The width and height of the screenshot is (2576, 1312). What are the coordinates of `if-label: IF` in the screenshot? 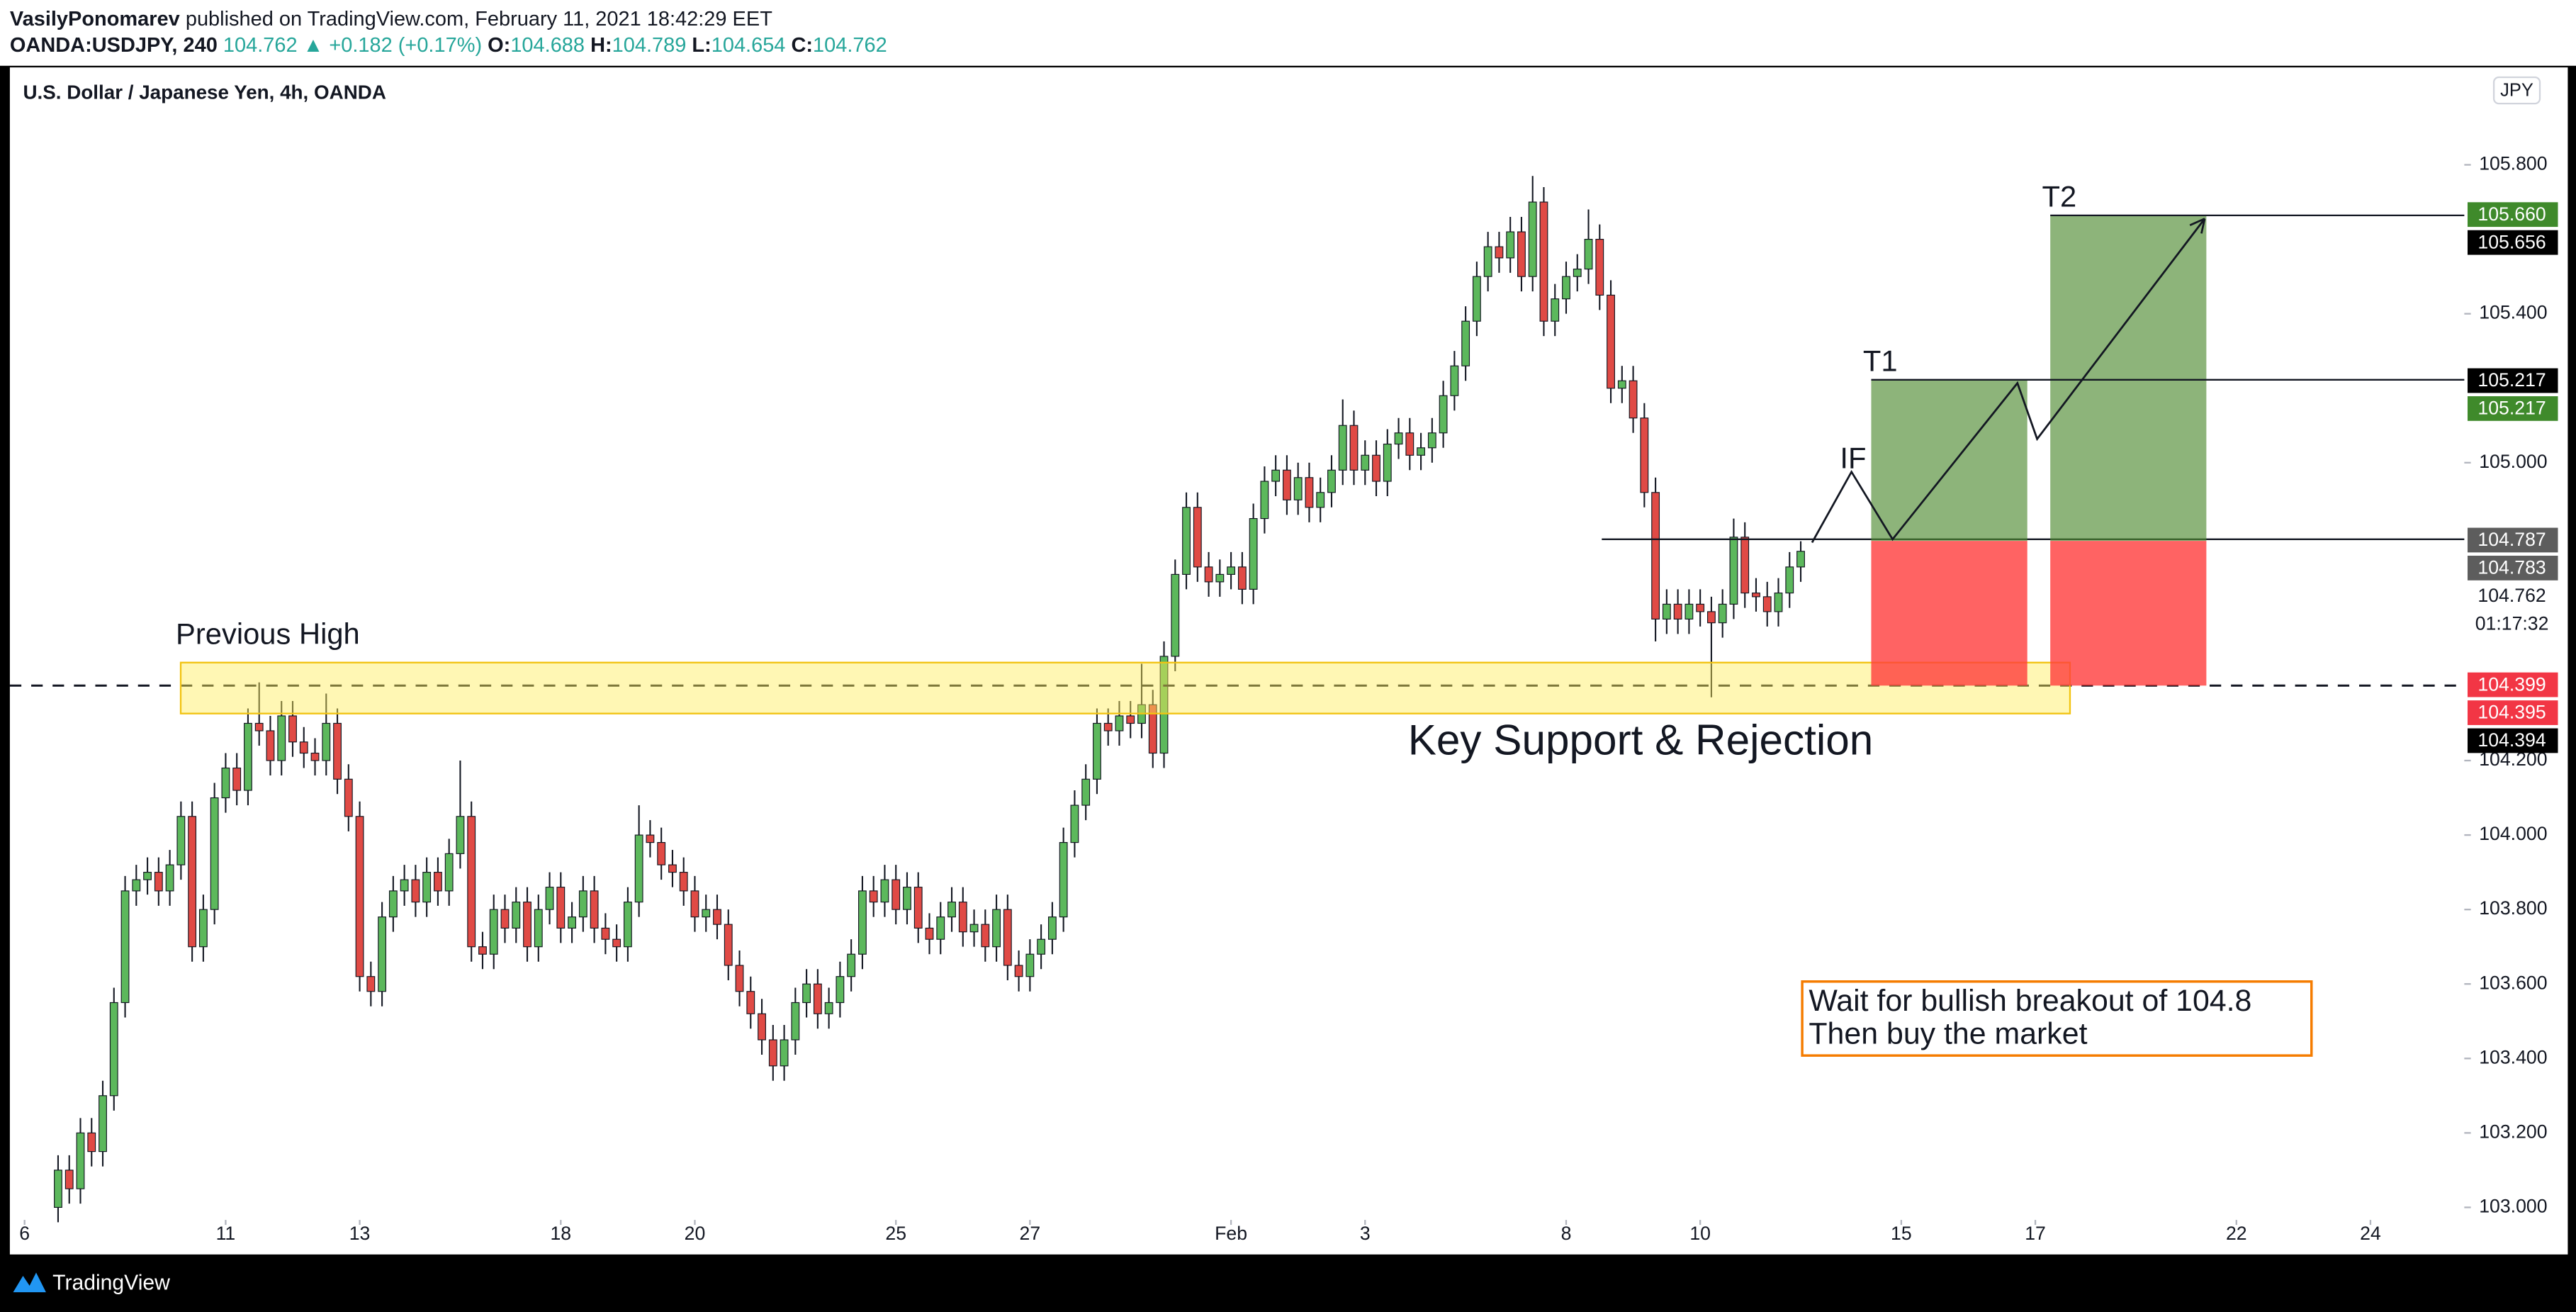 It's located at (1853, 458).